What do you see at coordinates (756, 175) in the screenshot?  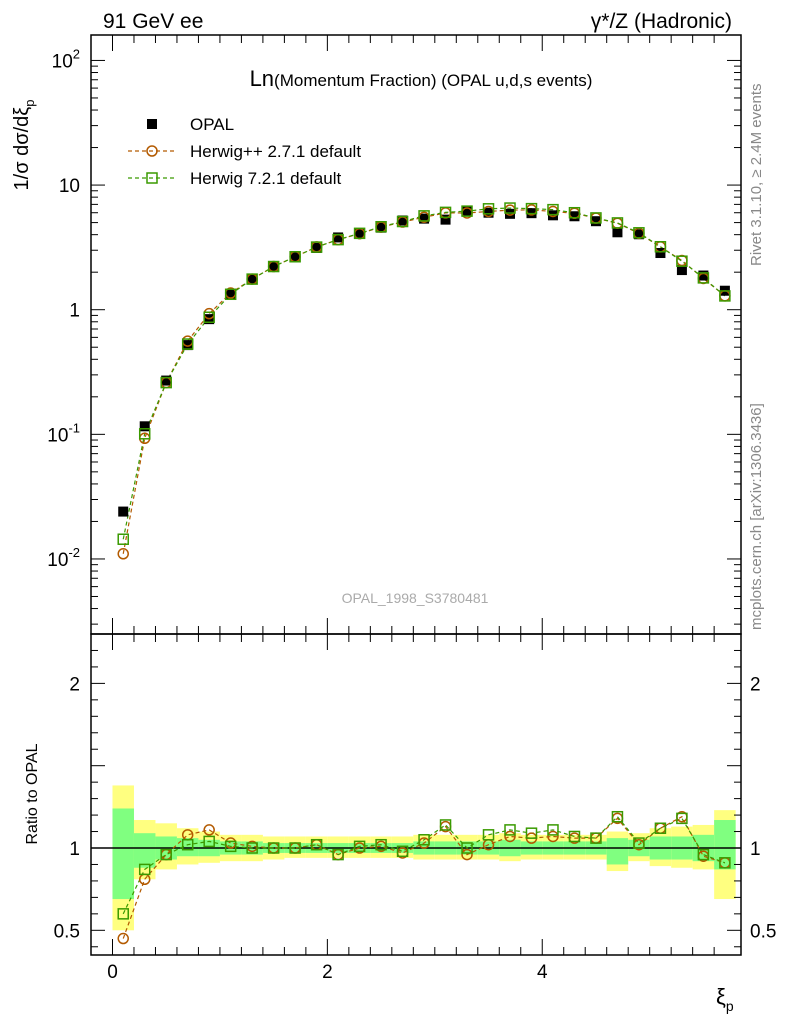 I see `rivet-version-label: Rivet 3.1.10, ≥ 2.4M events` at bounding box center [756, 175].